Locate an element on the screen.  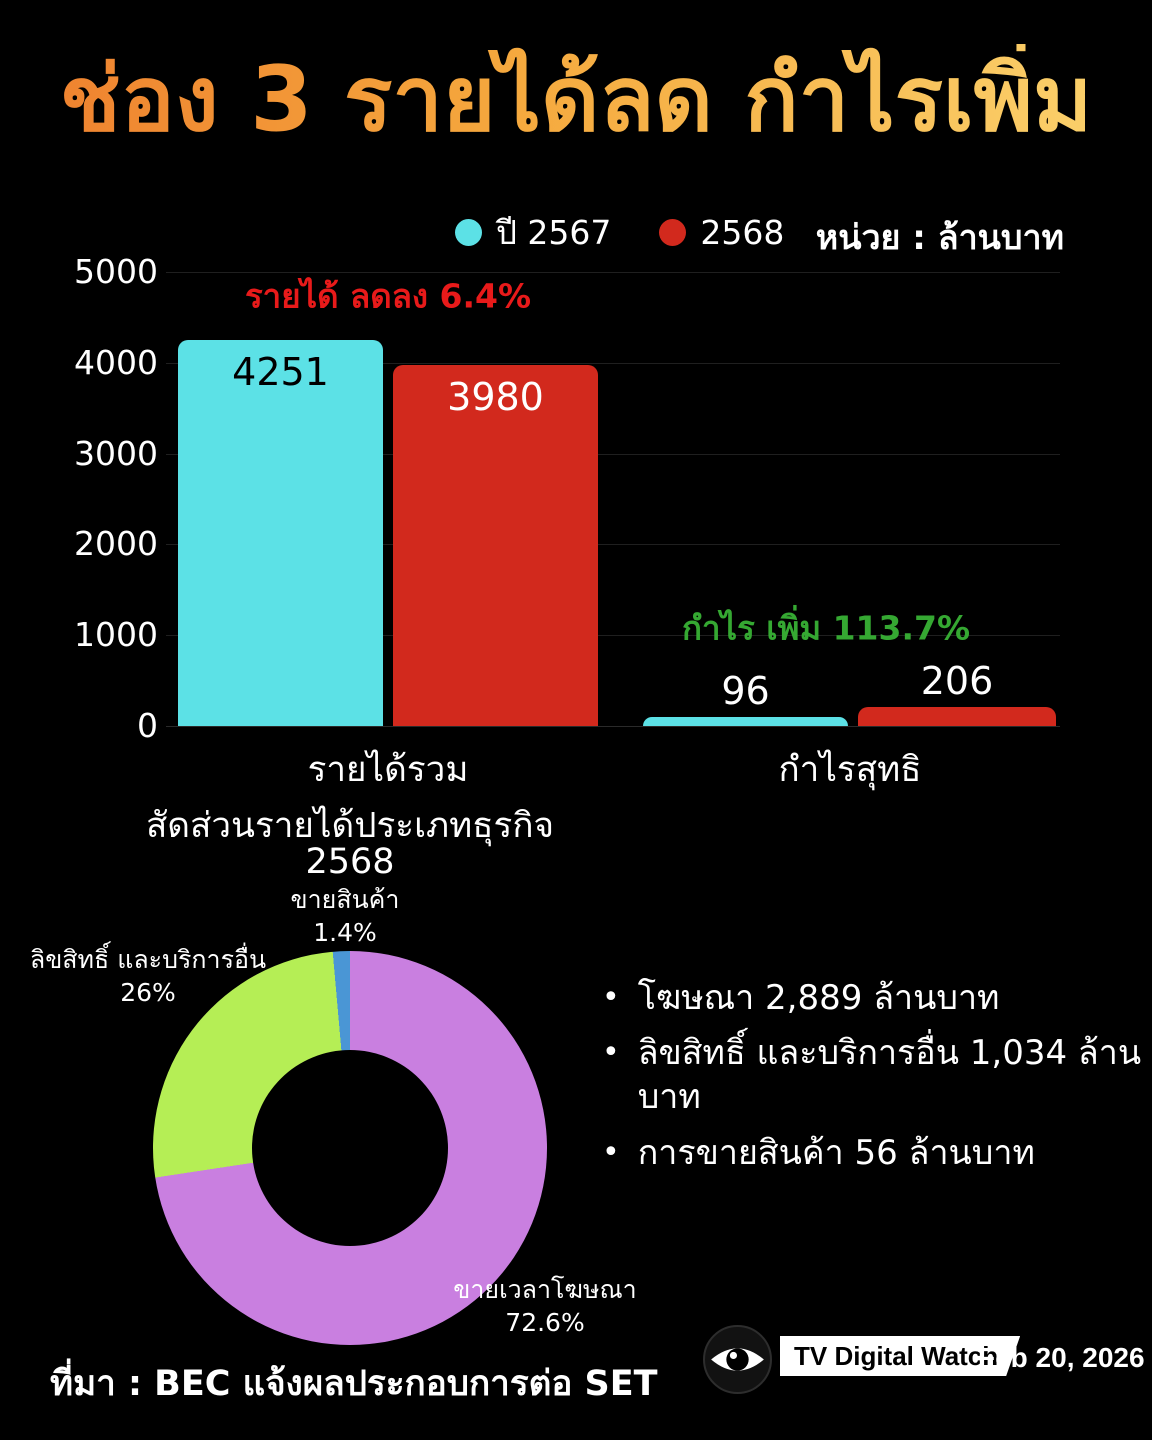
bar-value-label: 3980 is located at coordinates (495, 397).